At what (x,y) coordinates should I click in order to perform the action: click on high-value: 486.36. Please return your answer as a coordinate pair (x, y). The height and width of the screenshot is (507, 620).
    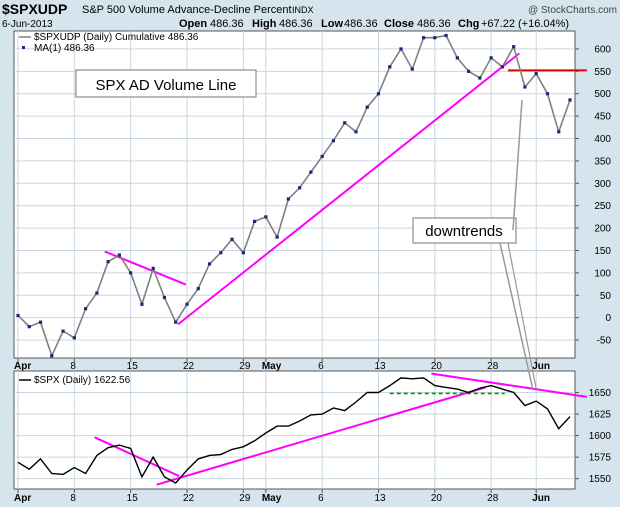
    Looking at the image, I should click on (296, 24).